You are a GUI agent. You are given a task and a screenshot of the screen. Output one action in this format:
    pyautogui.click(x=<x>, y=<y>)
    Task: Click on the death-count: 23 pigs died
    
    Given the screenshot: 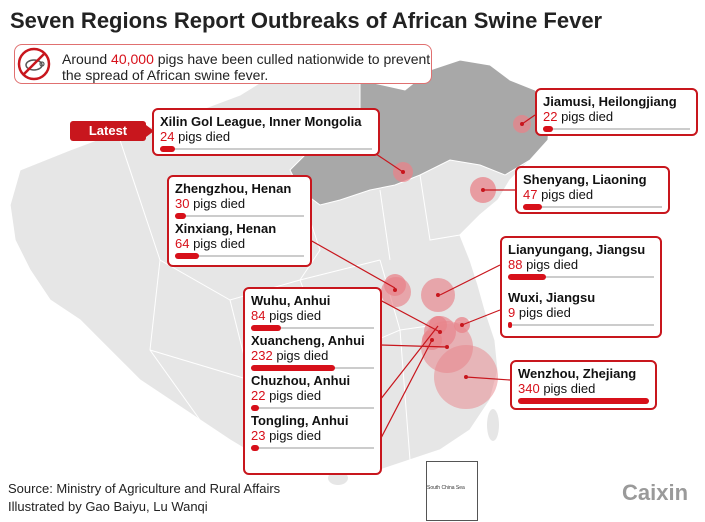 What is the action you would take?
    pyautogui.click(x=286, y=435)
    